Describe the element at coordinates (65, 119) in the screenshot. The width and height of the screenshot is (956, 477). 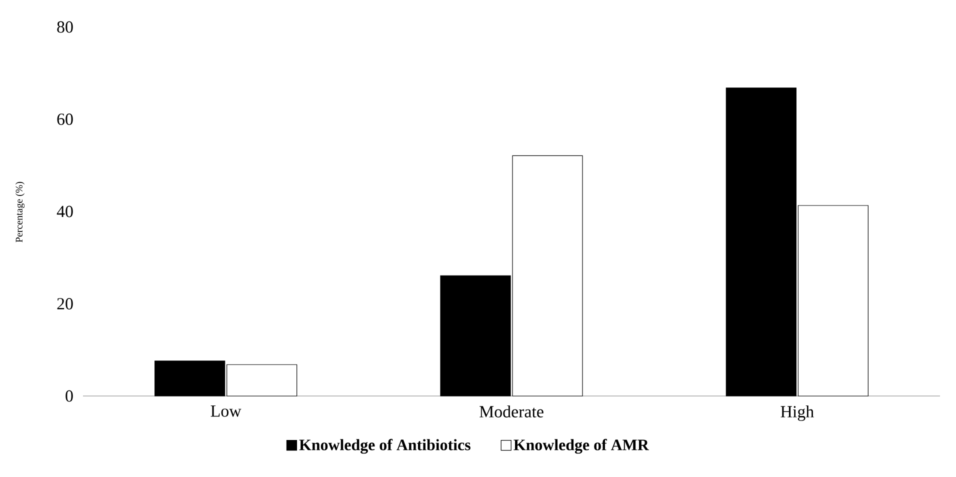
I see `y-tick-label: 60` at that location.